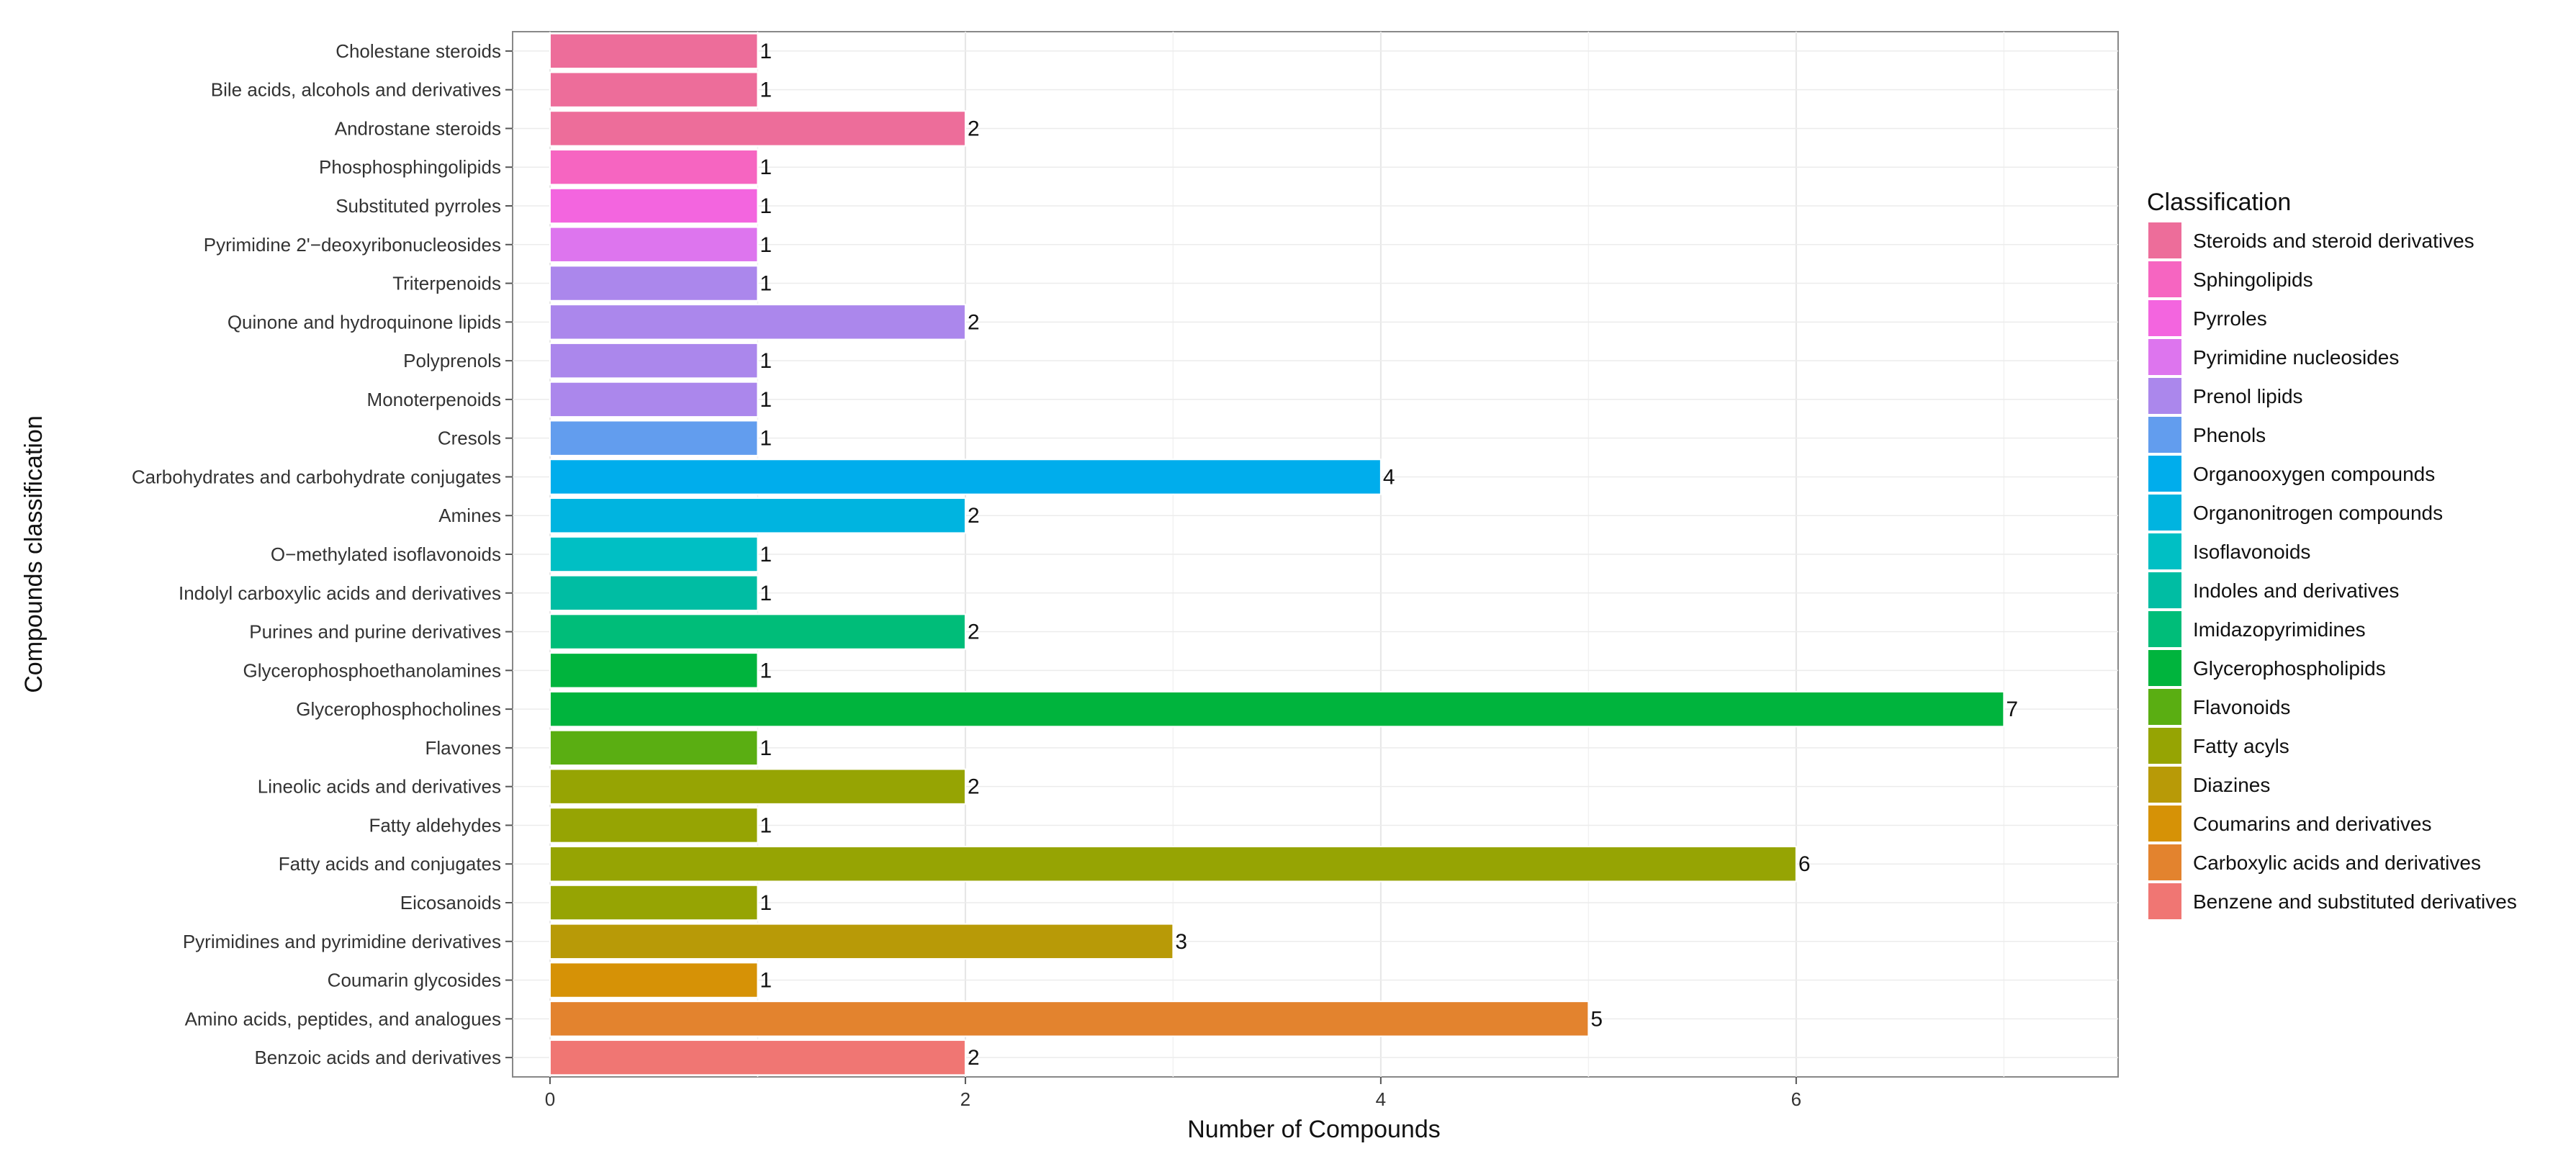 The height and width of the screenshot is (1164, 2576). What do you see at coordinates (418, 51) in the screenshot?
I see `y-tick-label: Cholestane steroids` at bounding box center [418, 51].